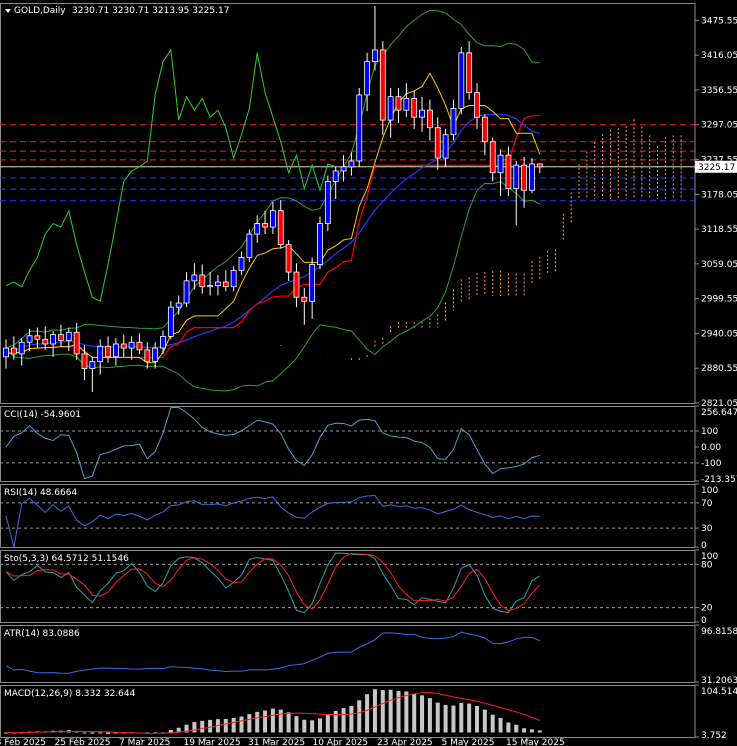  What do you see at coordinates (42, 634) in the screenshot?
I see `atr-label: ATR(14) 83.0886` at bounding box center [42, 634].